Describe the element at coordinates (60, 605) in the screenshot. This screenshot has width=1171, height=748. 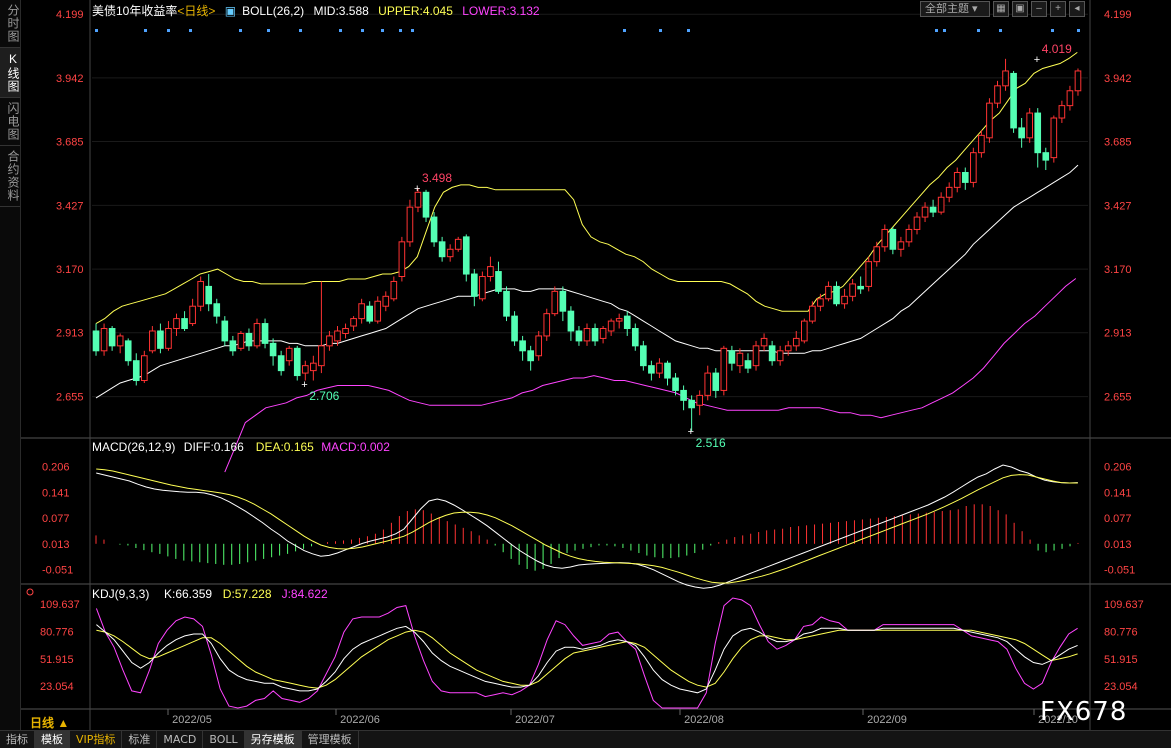
I see `kdj-y-tick-left: 109.637` at that location.